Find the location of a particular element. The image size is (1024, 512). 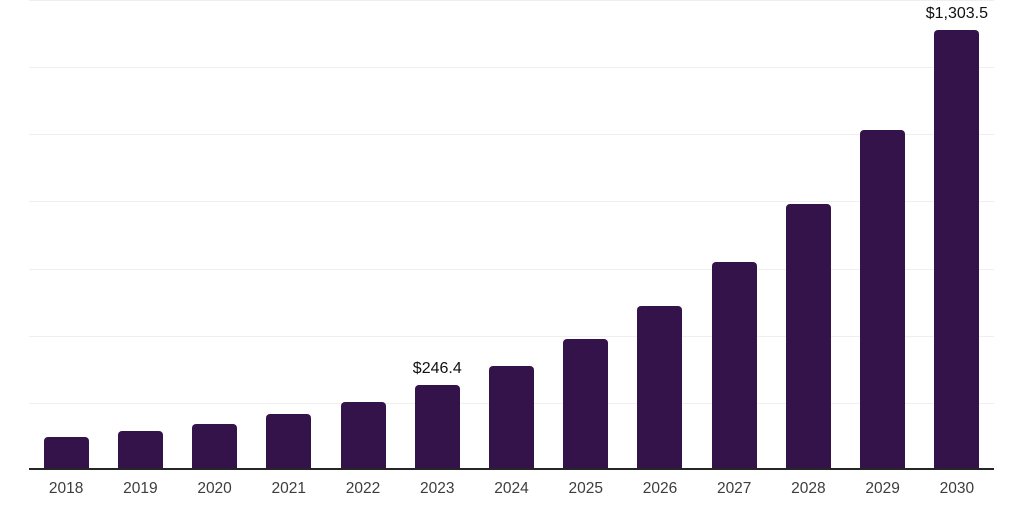

bar-2022 is located at coordinates (363, 435).